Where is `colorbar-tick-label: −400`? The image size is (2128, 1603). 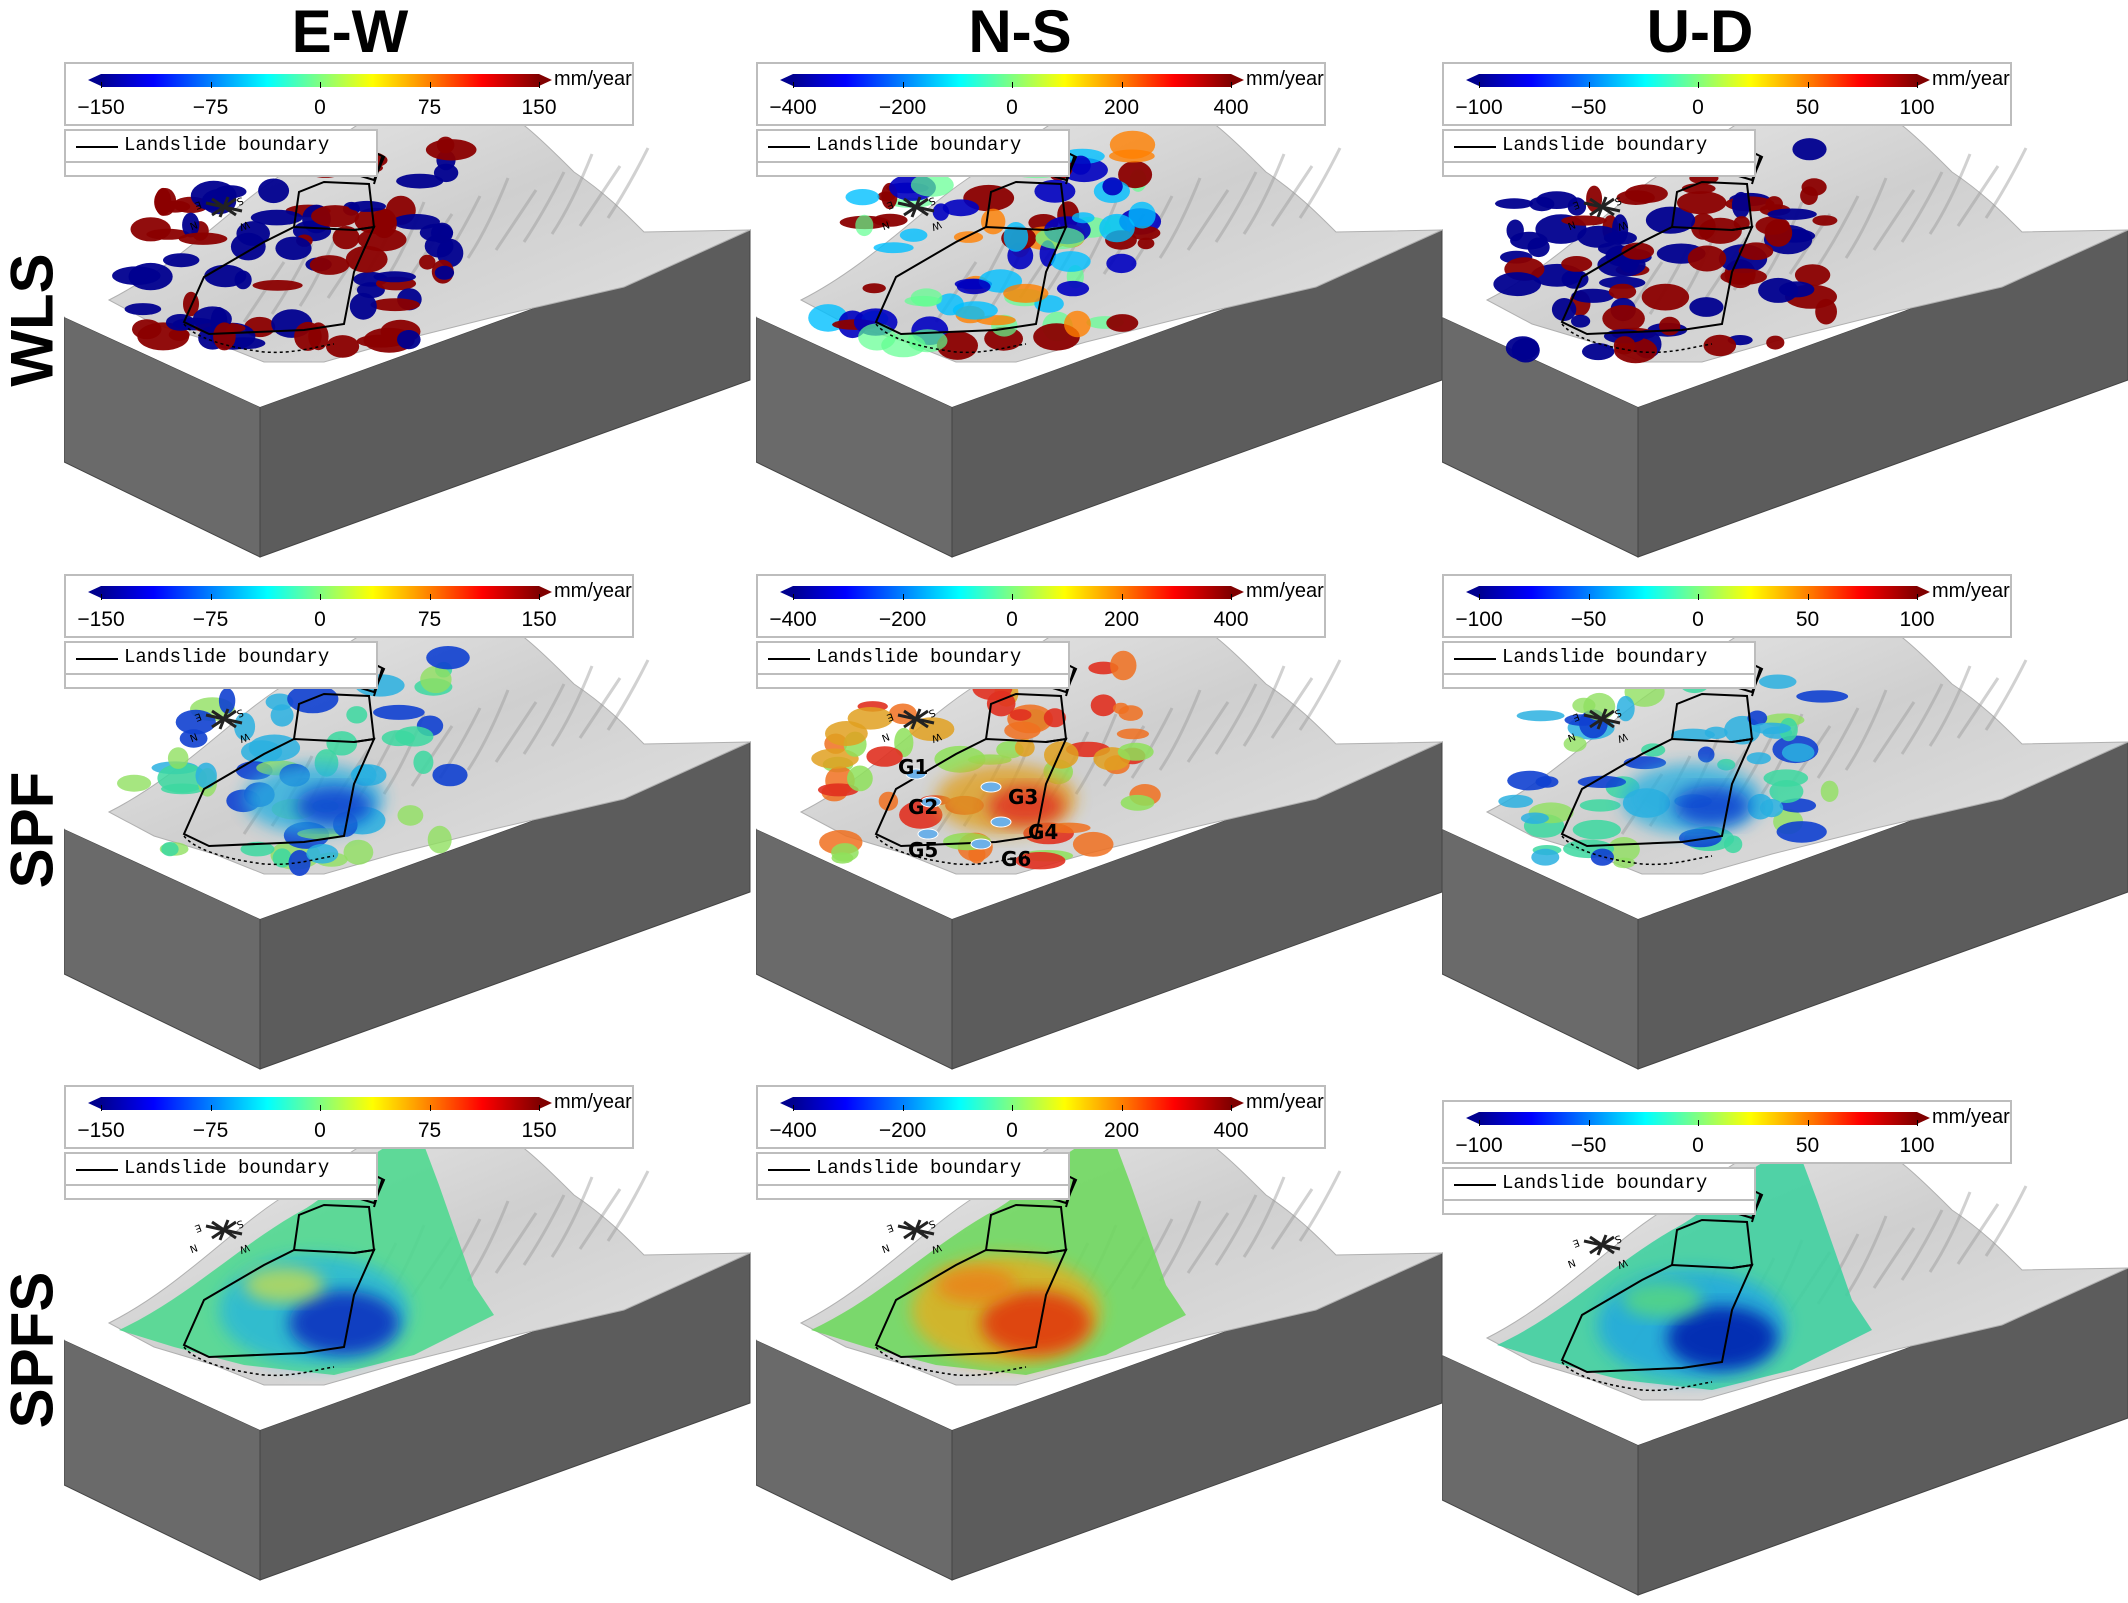 colorbar-tick-label: −400 is located at coordinates (793, 619).